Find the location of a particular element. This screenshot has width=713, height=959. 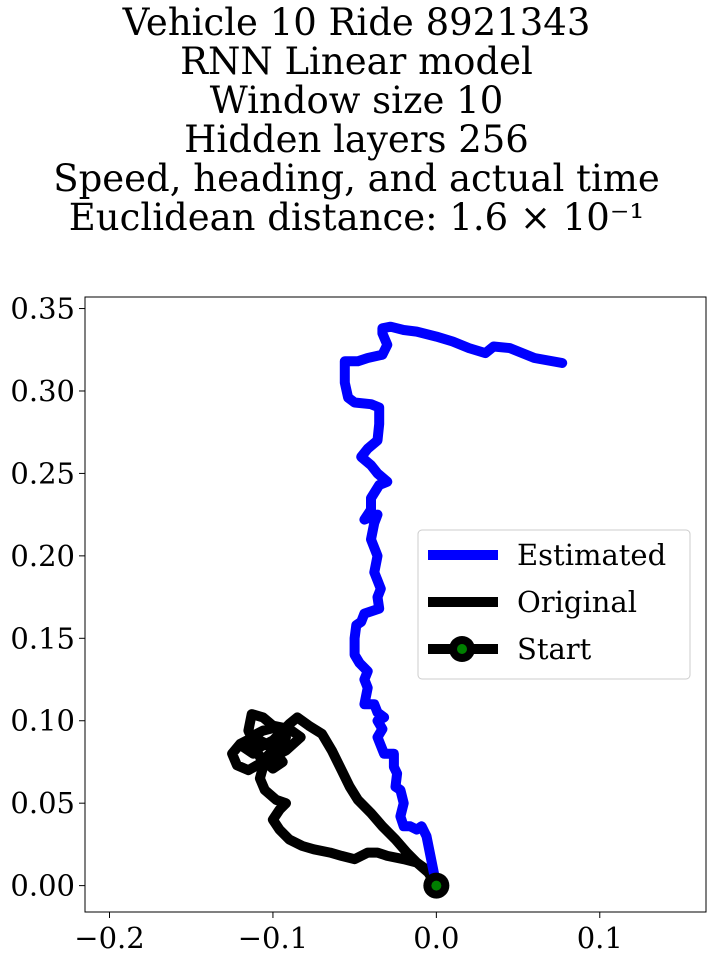

y-tick-label: 0.10 is located at coordinates (42, 721).